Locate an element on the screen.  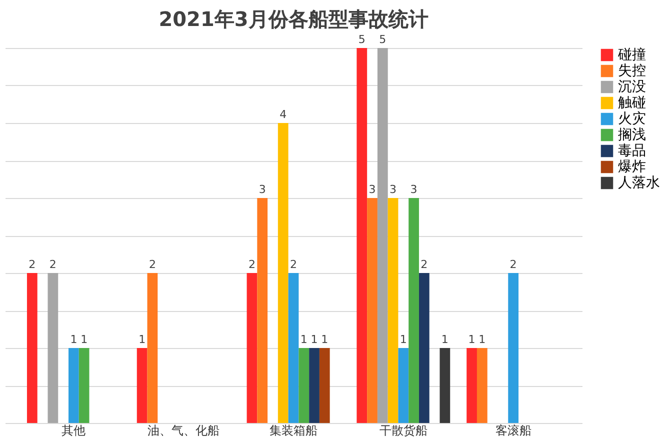
x-tick-label: 集装箱船 is located at coordinates (294, 431).